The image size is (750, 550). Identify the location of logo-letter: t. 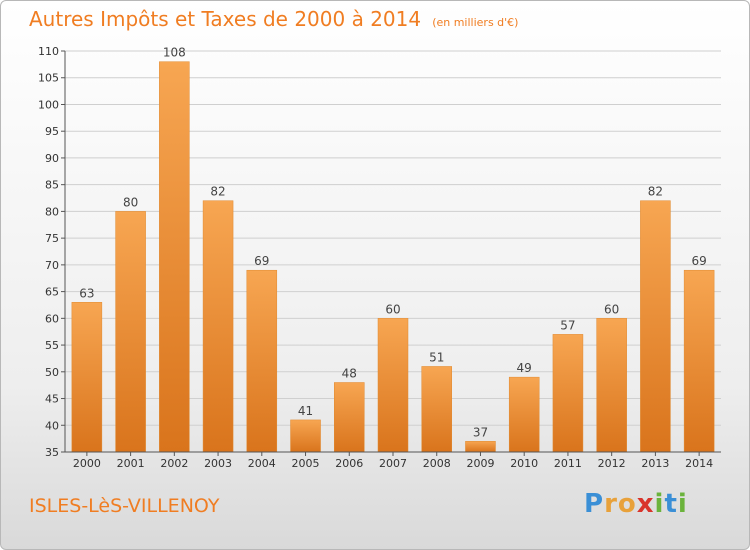
(671, 504).